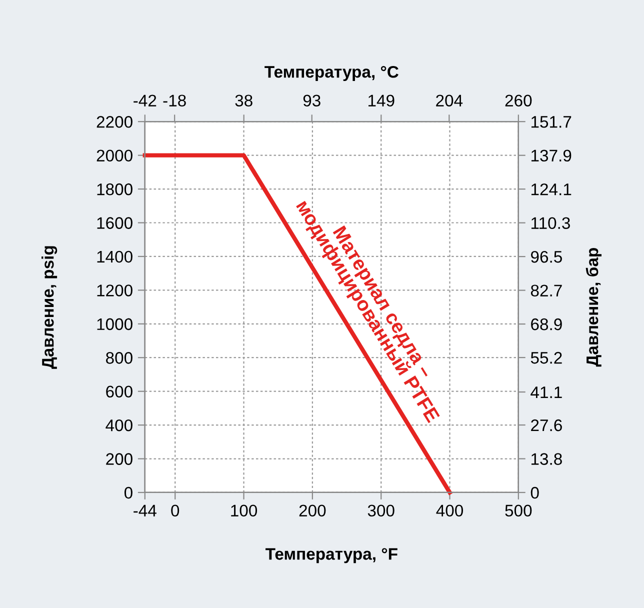 The image size is (644, 608). What do you see at coordinates (594, 307) in the screenshot?
I see `y2-axis-title: Давление, бар` at bounding box center [594, 307].